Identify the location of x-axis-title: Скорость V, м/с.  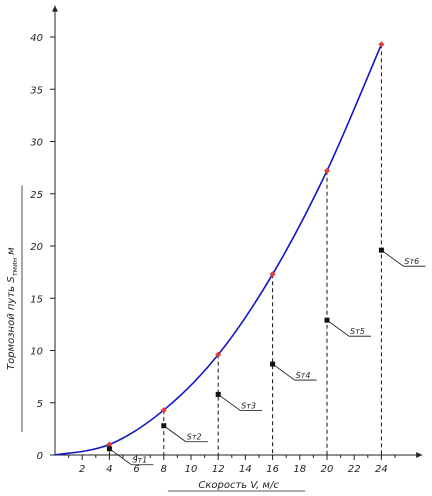
(238, 485).